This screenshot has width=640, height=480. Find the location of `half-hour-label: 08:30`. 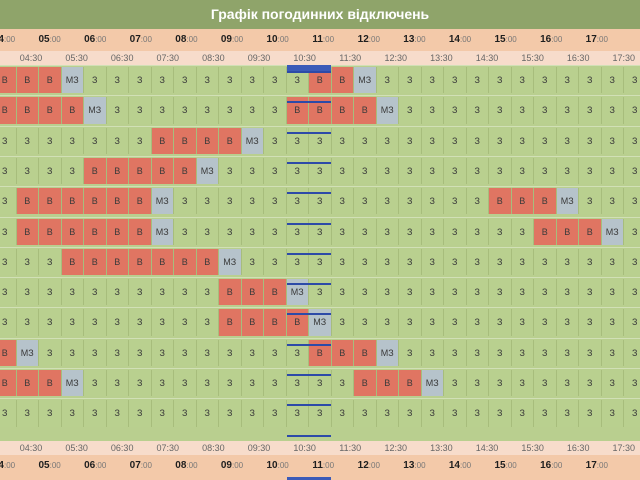

half-hour-label: 08:30 is located at coordinates (213, 448).